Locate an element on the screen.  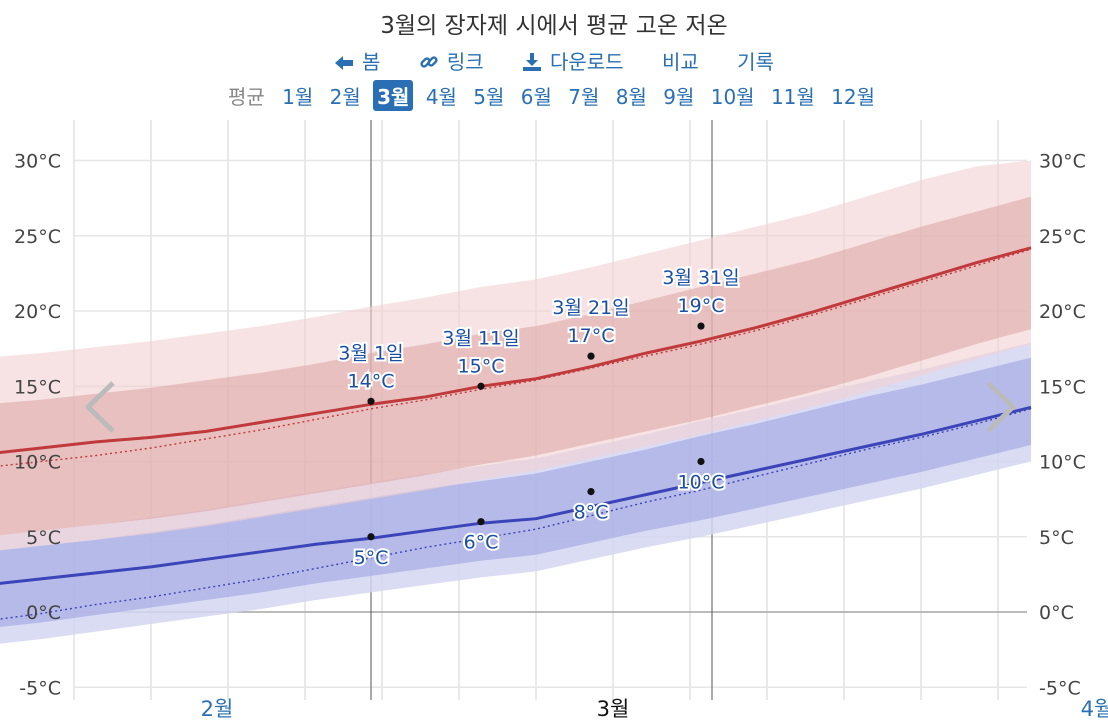
month-tab-10: 10월 is located at coordinates (732, 97).